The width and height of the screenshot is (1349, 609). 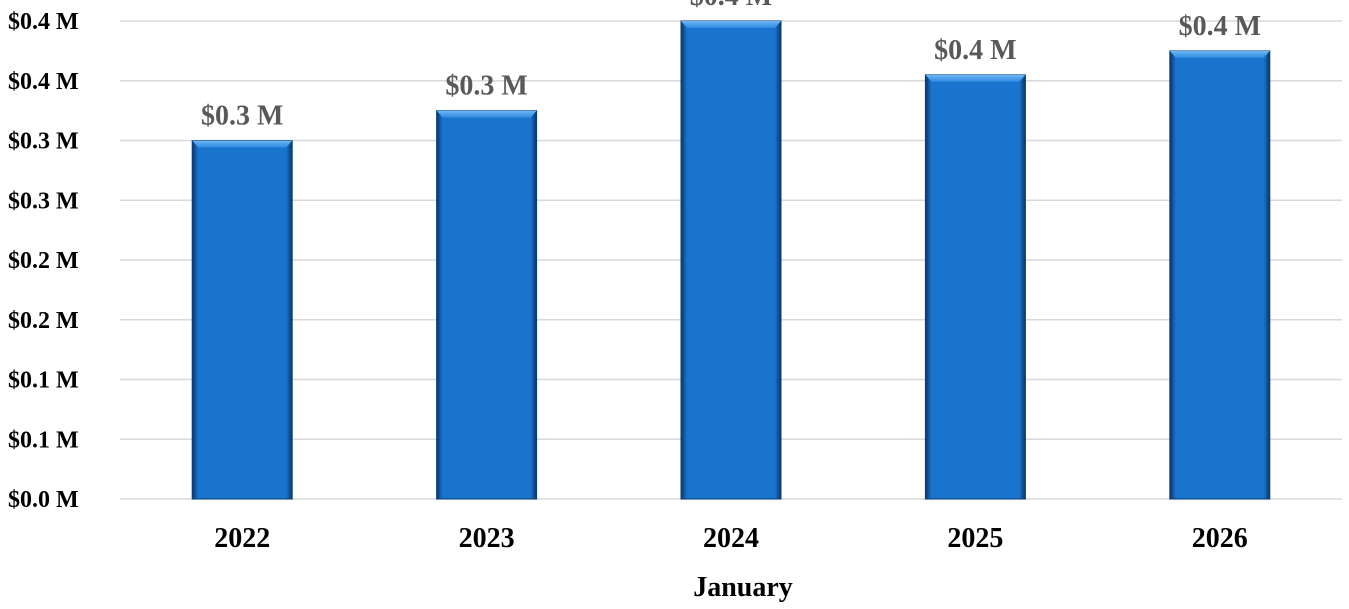 I want to click on x-tick-label: 2024, so click(x=731, y=538).